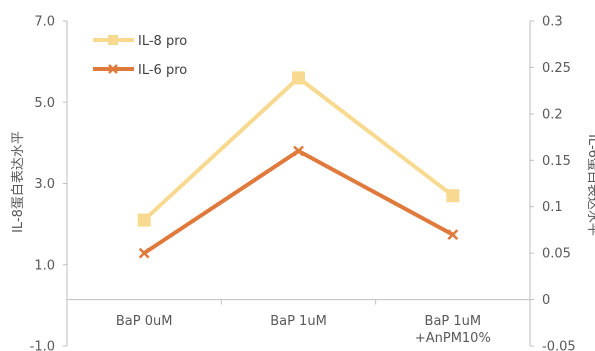 The width and height of the screenshot is (595, 351). I want to click on category-label: BaP 1uM, so click(298, 321).